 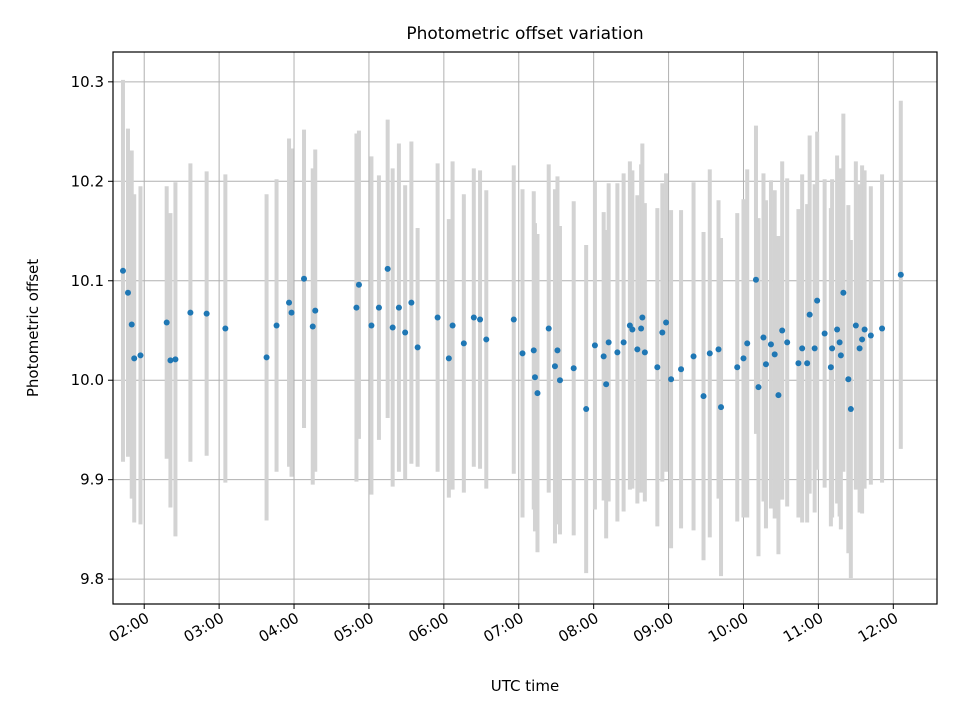 What do you see at coordinates (525, 686) in the screenshot?
I see `x-axis-label: UTC time` at bounding box center [525, 686].